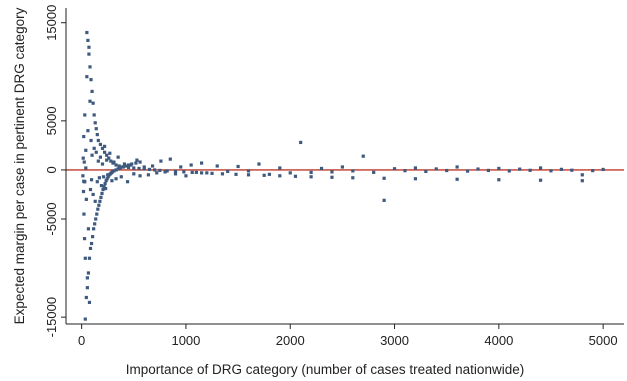 The height and width of the screenshot is (381, 627). What do you see at coordinates (51, 23) in the screenshot?
I see `y-tick-label: 15000` at bounding box center [51, 23].